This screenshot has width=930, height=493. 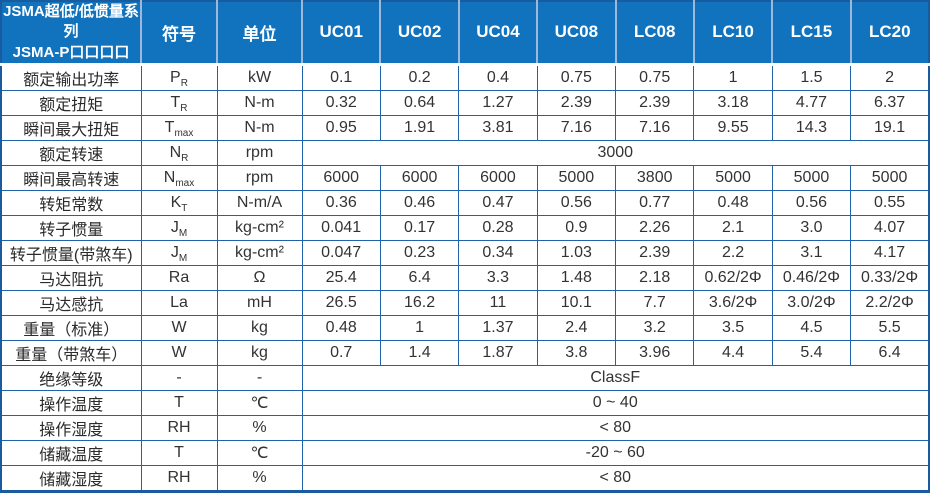 What do you see at coordinates (419, 277) in the screenshot?
I see `spec-value: 6.4` at bounding box center [419, 277].